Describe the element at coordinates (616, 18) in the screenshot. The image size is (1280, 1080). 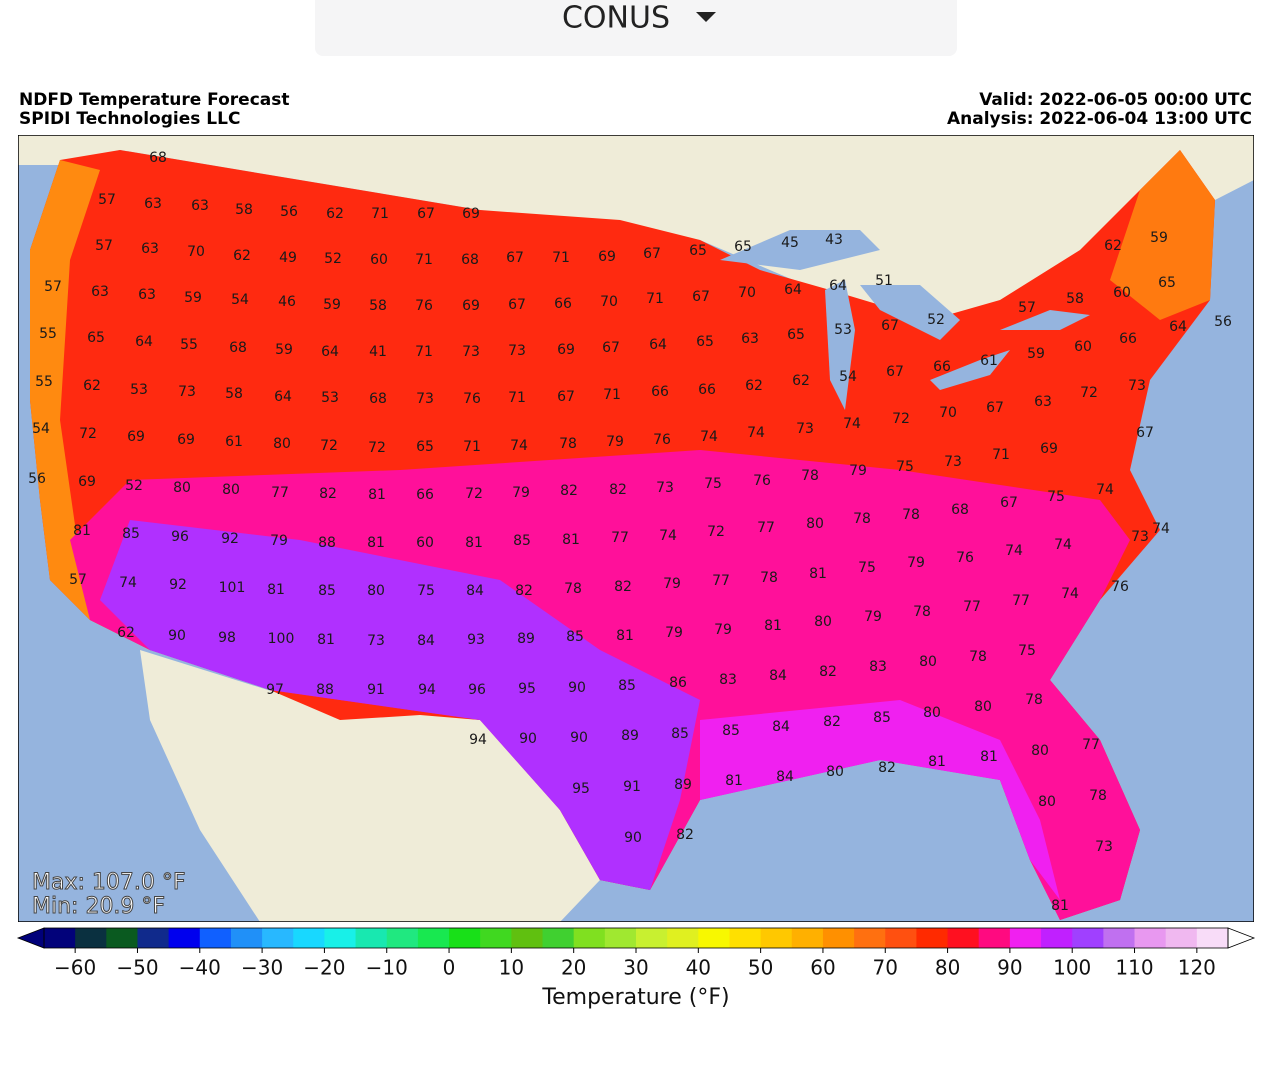
I see `dropdown-text: CONUS` at that location.